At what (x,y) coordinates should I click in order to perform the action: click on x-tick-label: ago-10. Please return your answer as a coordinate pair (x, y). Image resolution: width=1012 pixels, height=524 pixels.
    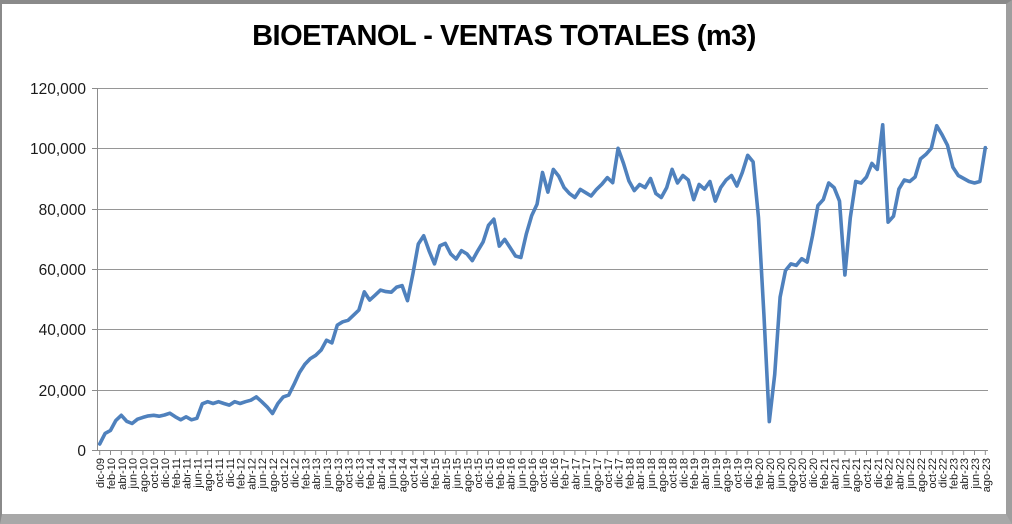
    Looking at the image, I should click on (144, 475).